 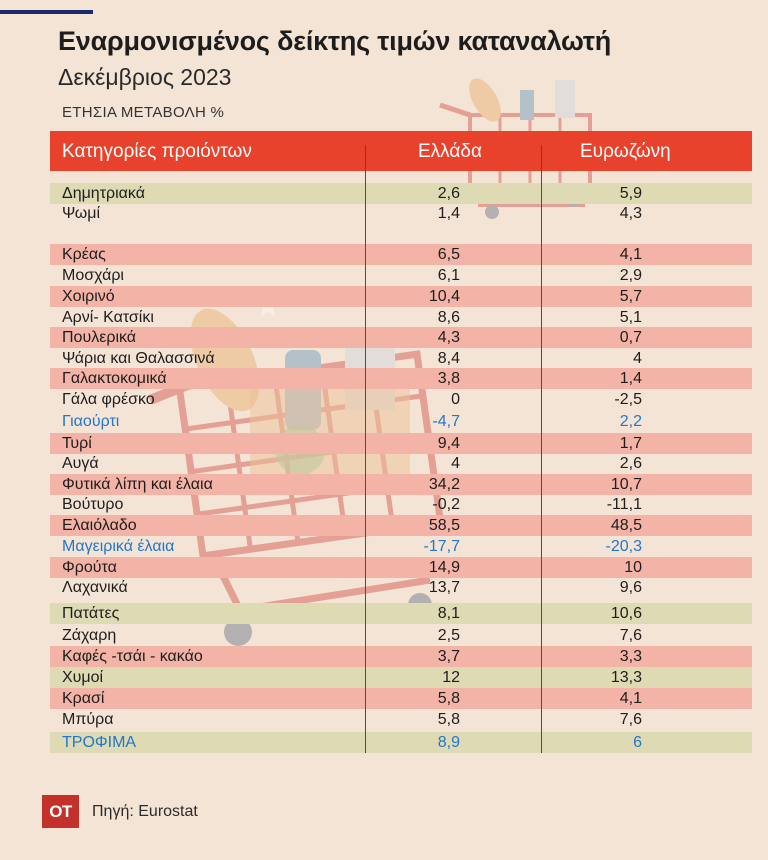 What do you see at coordinates (444, 525) in the screenshot?
I see `value-greece: 58,5` at bounding box center [444, 525].